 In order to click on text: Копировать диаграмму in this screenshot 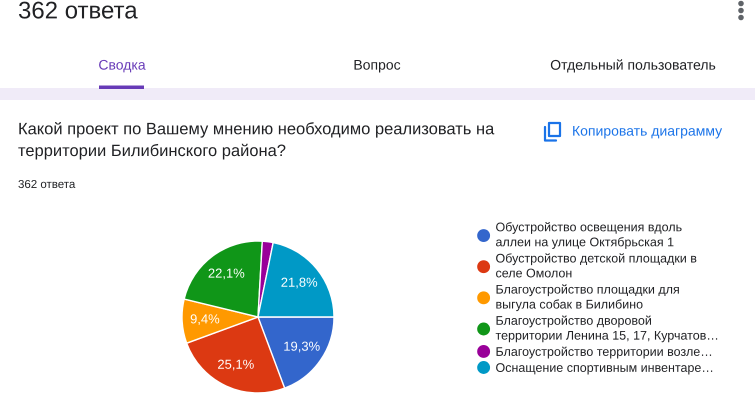, I will do `click(647, 132)`.